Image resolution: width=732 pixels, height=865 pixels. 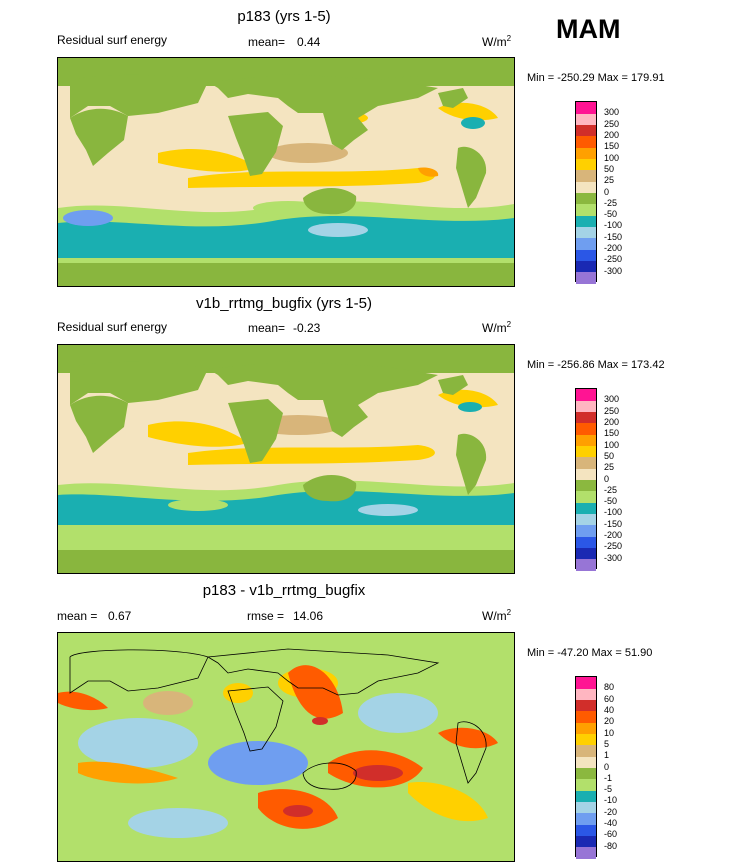 What do you see at coordinates (309, 42) in the screenshot?
I see `panel-1-mean-value: 0.44` at bounding box center [309, 42].